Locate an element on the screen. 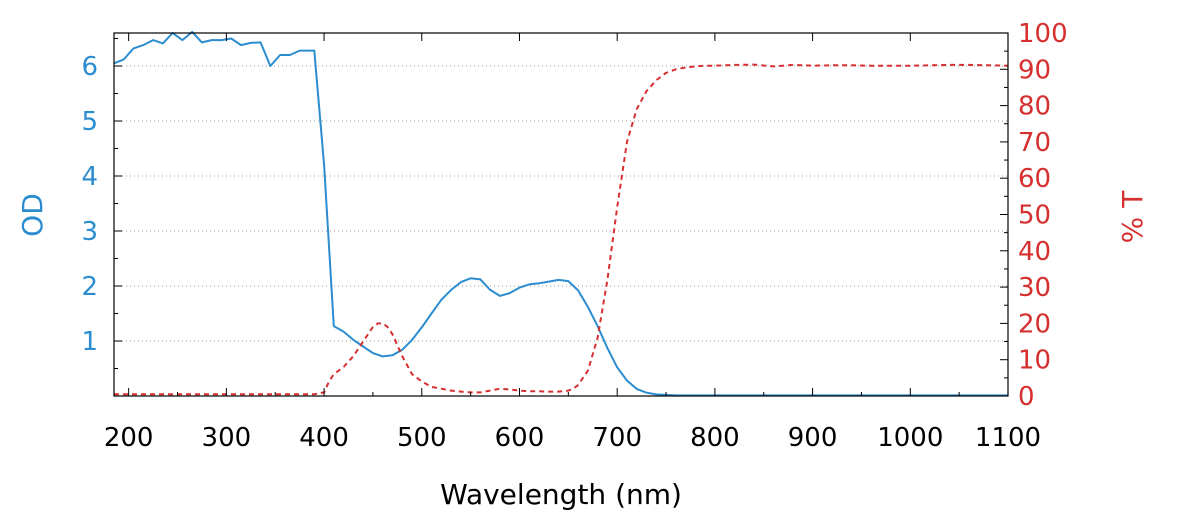 Image resolution: width=1200 pixels, height=520 pixels. left-tick-label: 2 is located at coordinates (89, 287).